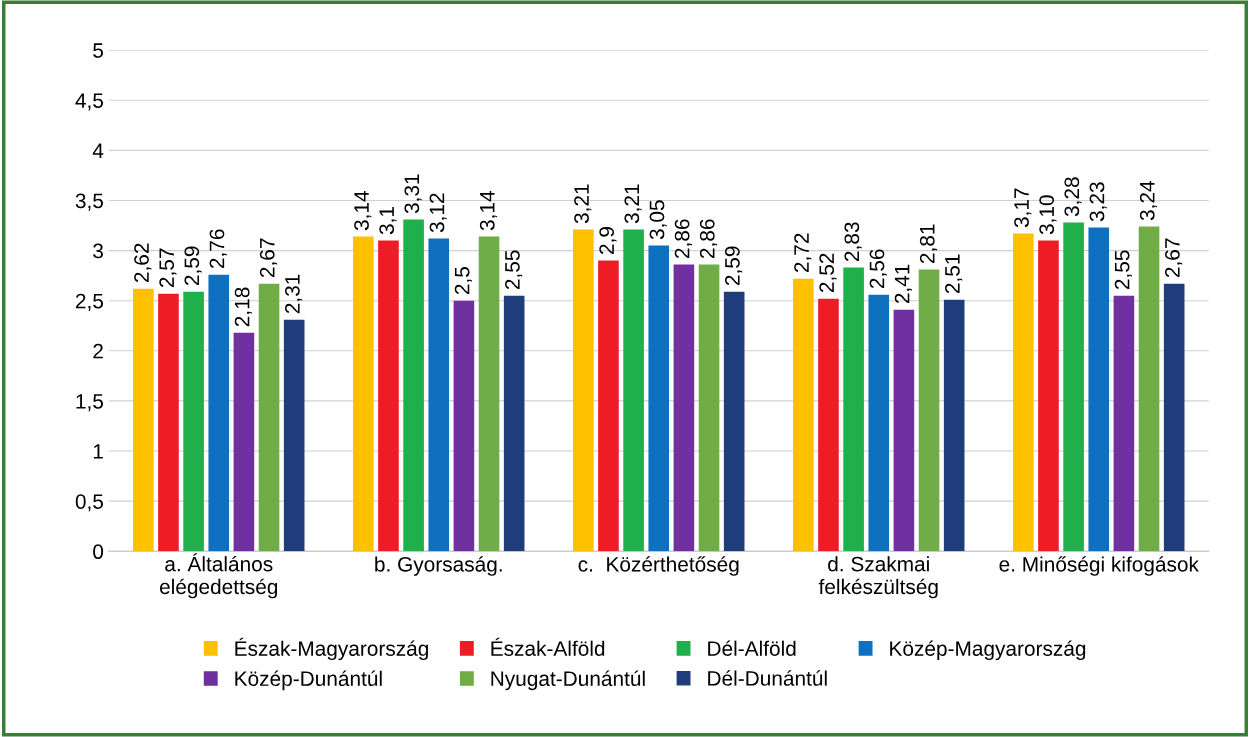 The height and width of the screenshot is (737, 1250). Describe the element at coordinates (388, 221) in the screenshot. I see `data-label: 3,1` at that location.